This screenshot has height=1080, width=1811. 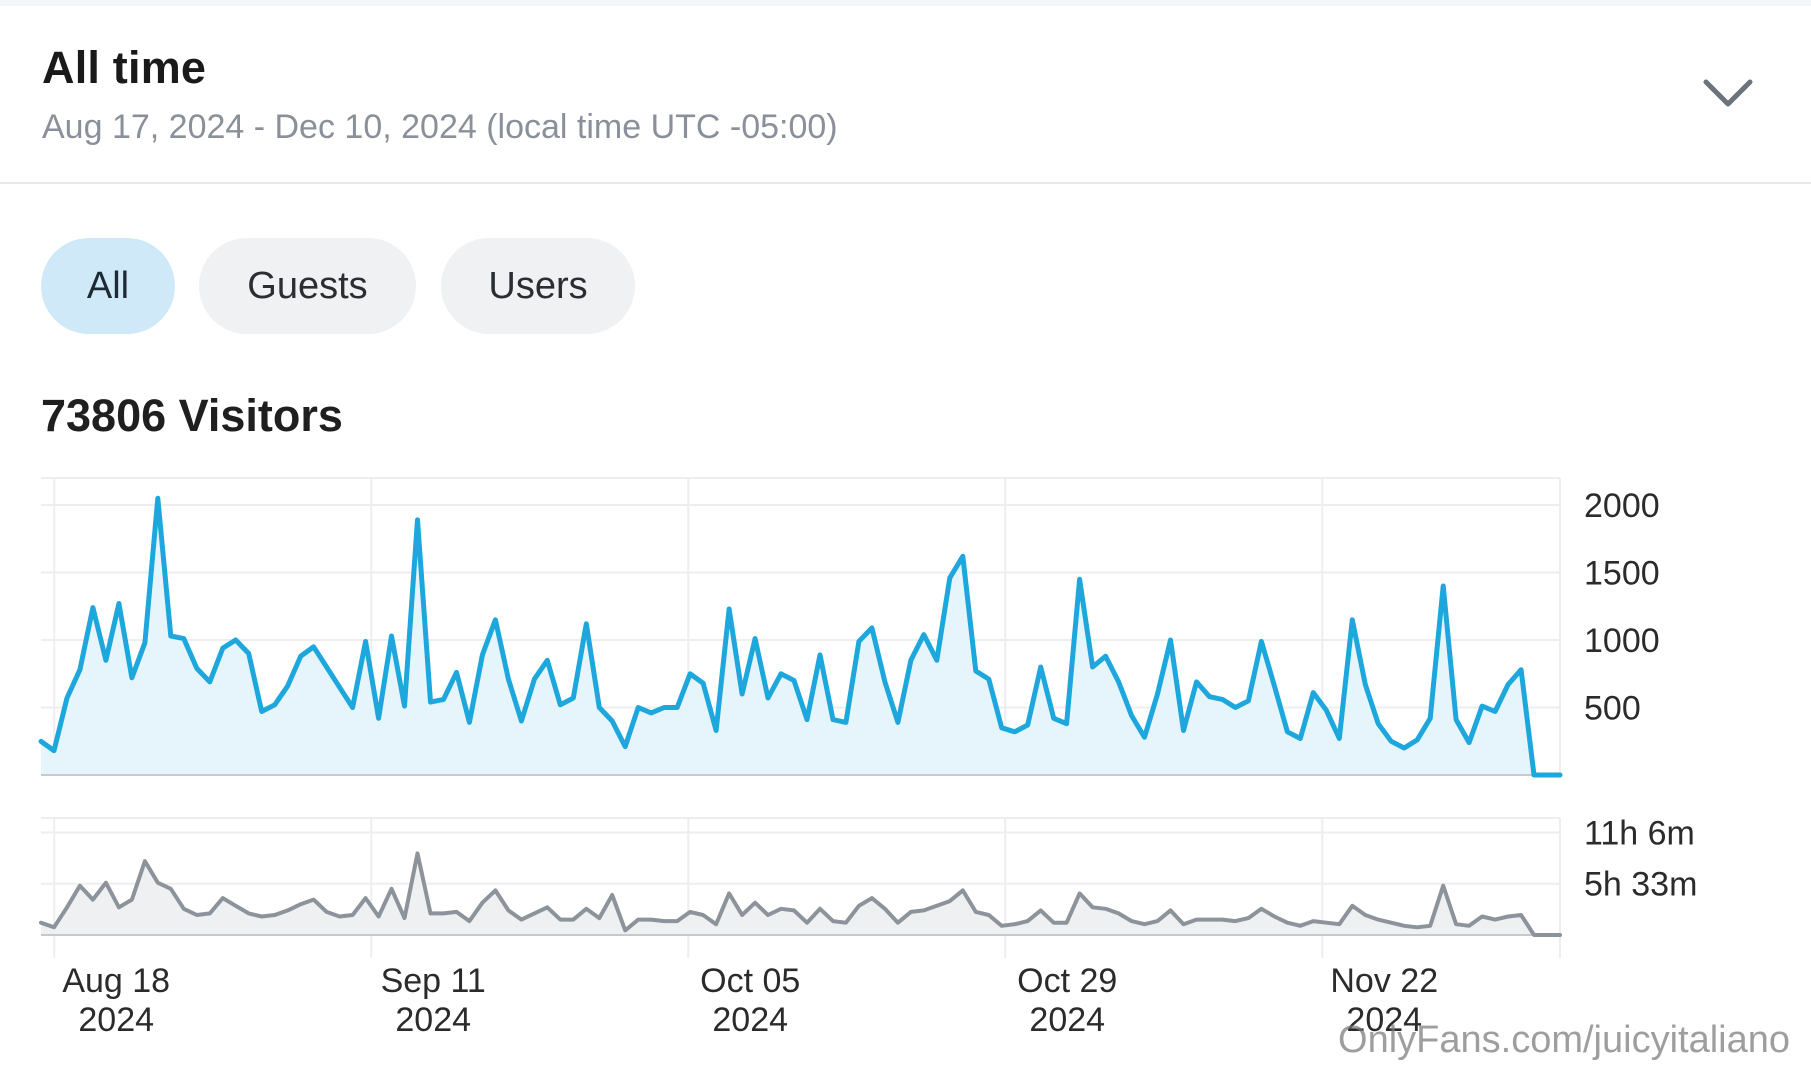 What do you see at coordinates (1639, 833) in the screenshot?
I see `y-tick-label: 11h 6m` at bounding box center [1639, 833].